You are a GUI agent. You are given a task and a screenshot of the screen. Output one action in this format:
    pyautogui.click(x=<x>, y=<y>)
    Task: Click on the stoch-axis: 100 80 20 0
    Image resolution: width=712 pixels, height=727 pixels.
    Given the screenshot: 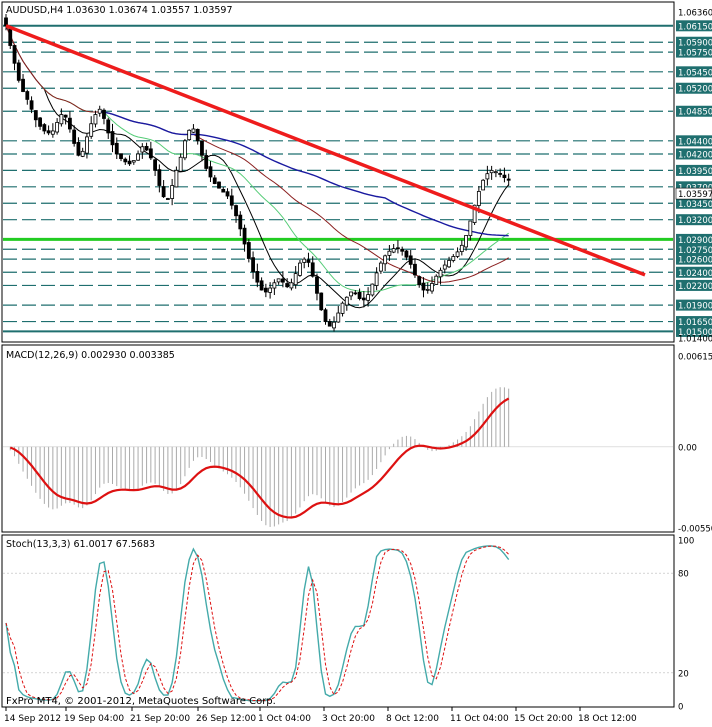 What is the action you would take?
    pyautogui.click(x=686, y=625)
    